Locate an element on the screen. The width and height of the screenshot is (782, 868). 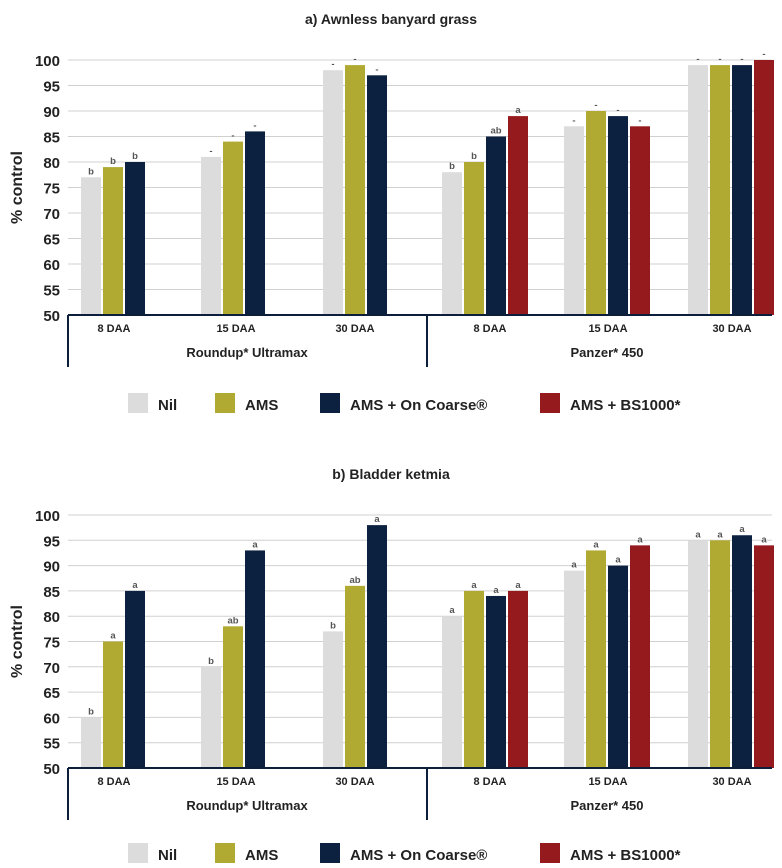
x-group-label: Roundup* Ultramax is located at coordinates (247, 805).